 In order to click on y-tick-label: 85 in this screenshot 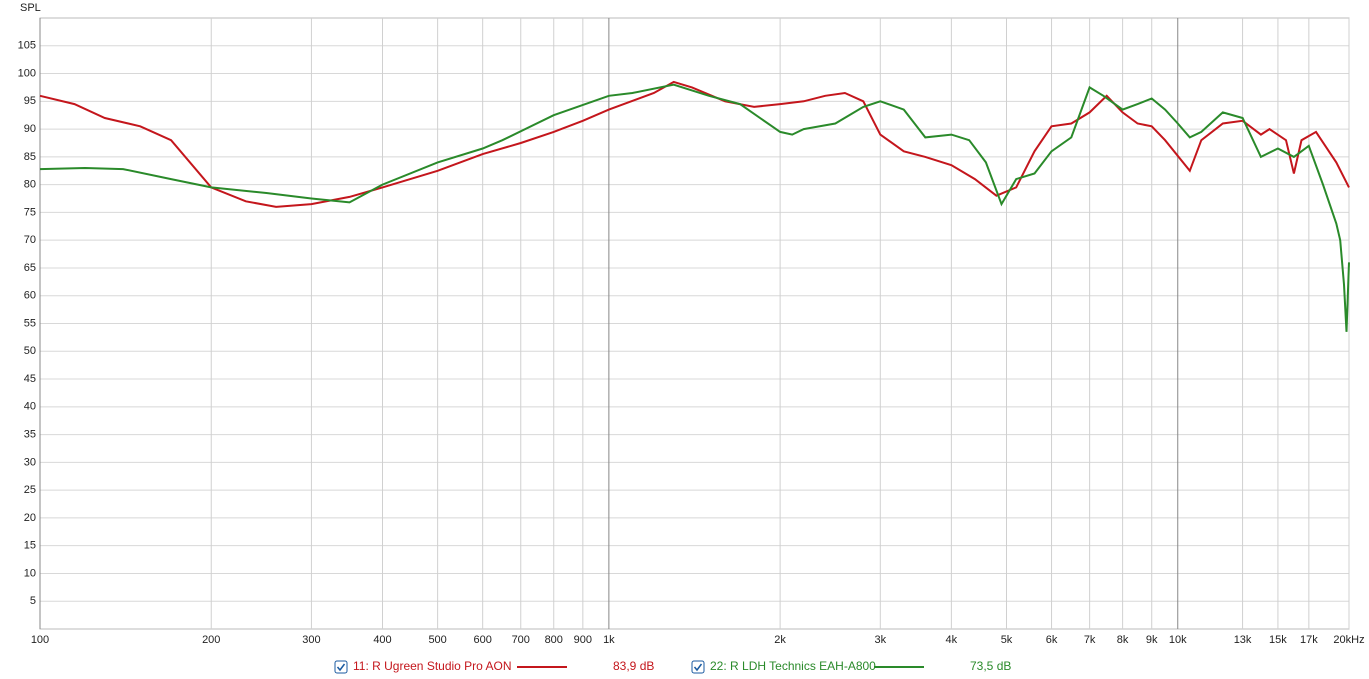, I will do `click(30, 157)`.